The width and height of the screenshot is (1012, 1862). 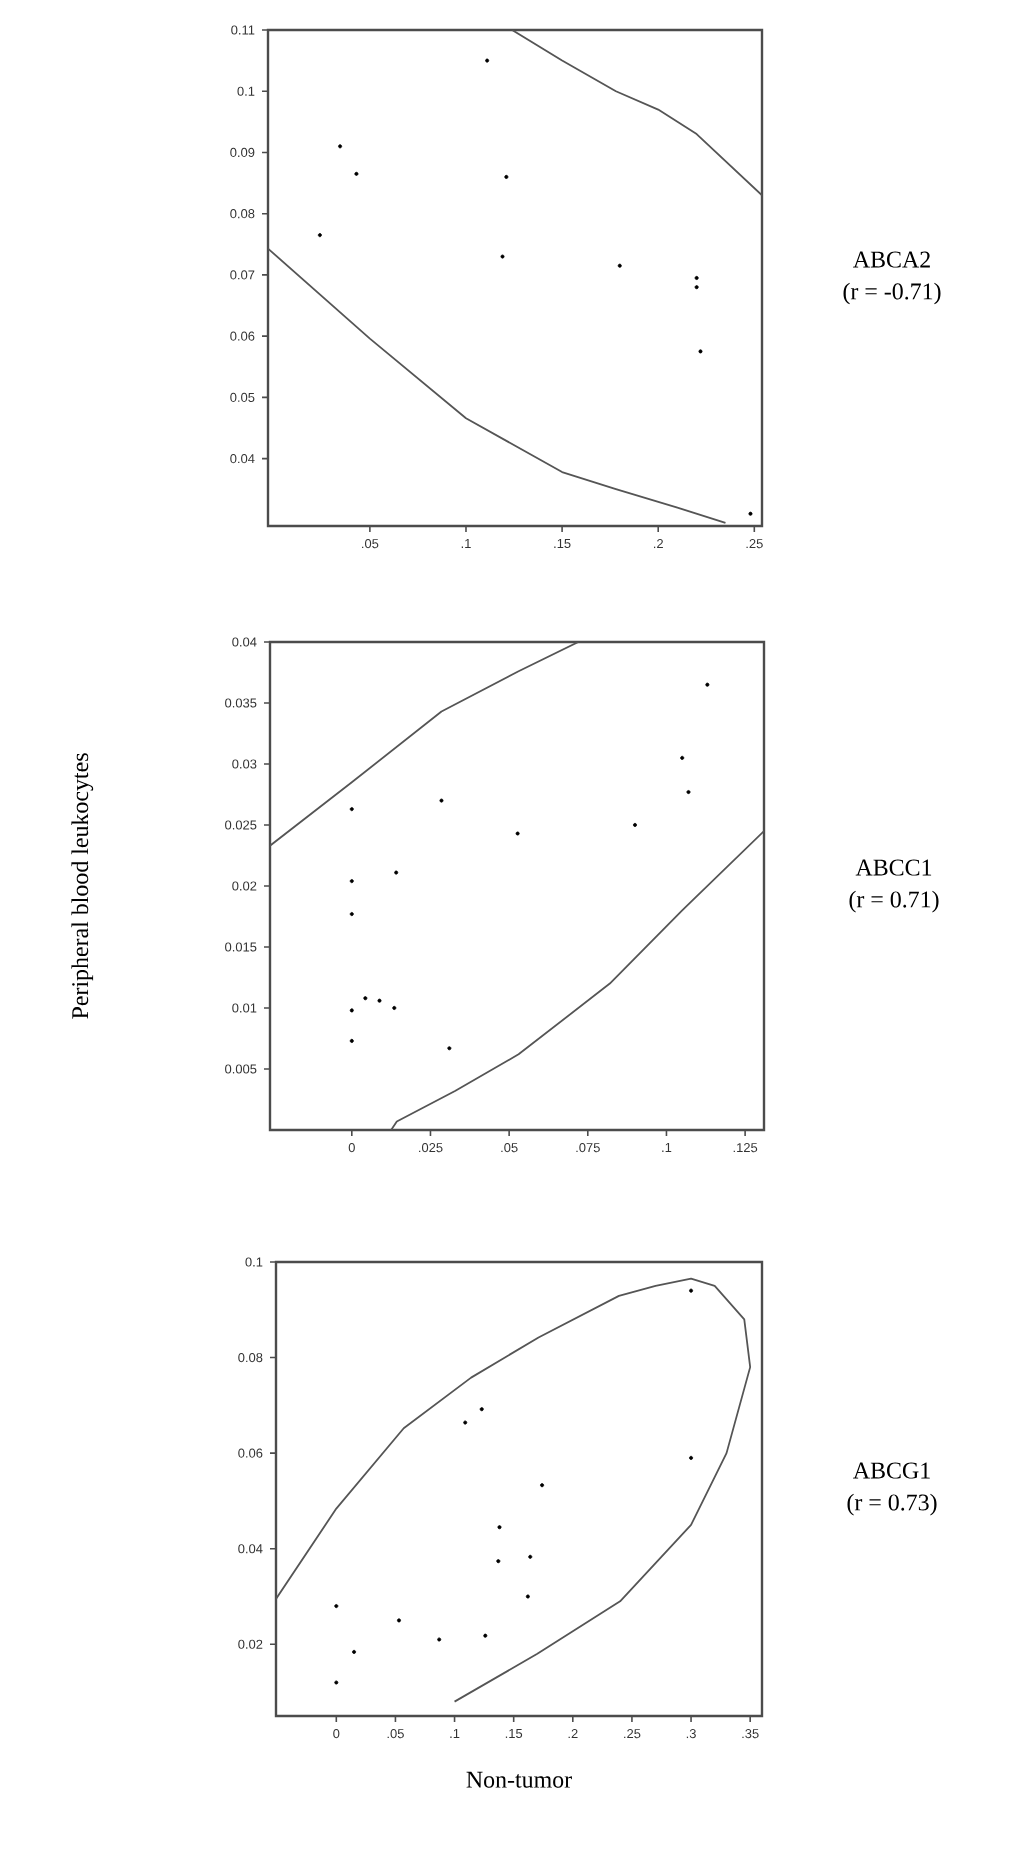 What do you see at coordinates (892, 293) in the screenshot?
I see `text: (r = -0.71)` at bounding box center [892, 293].